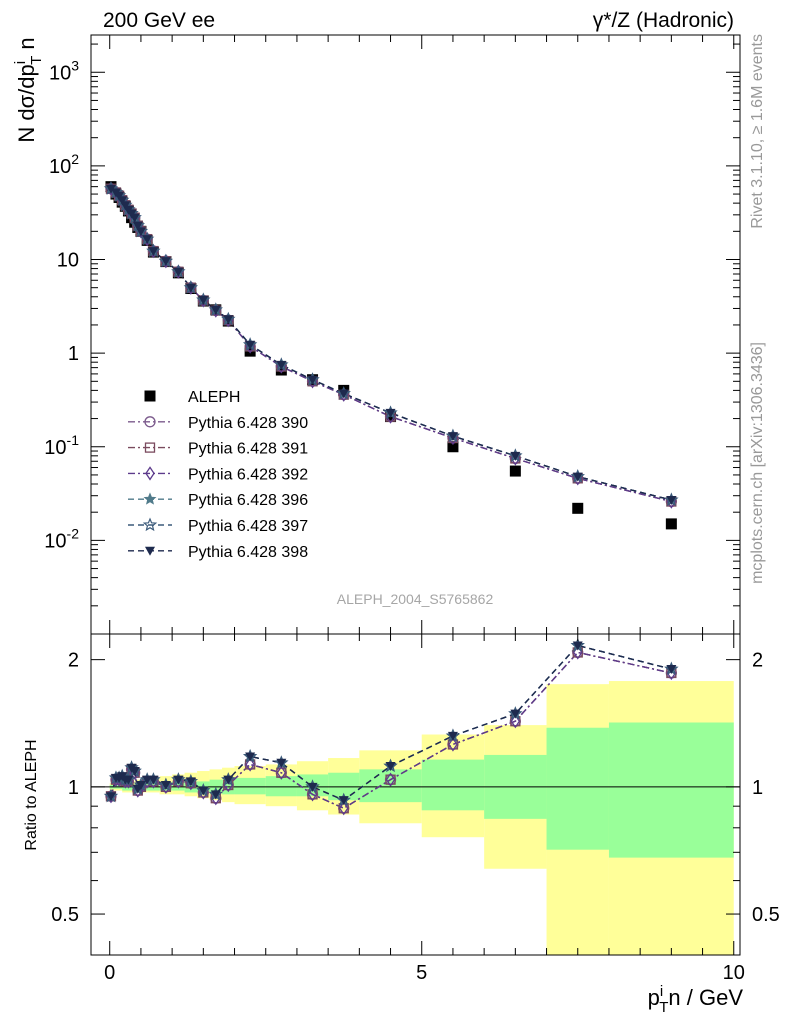 This screenshot has width=786, height=1024. Describe the element at coordinates (73, 354) in the screenshot. I see `main-y-tick-label: 1` at that location.